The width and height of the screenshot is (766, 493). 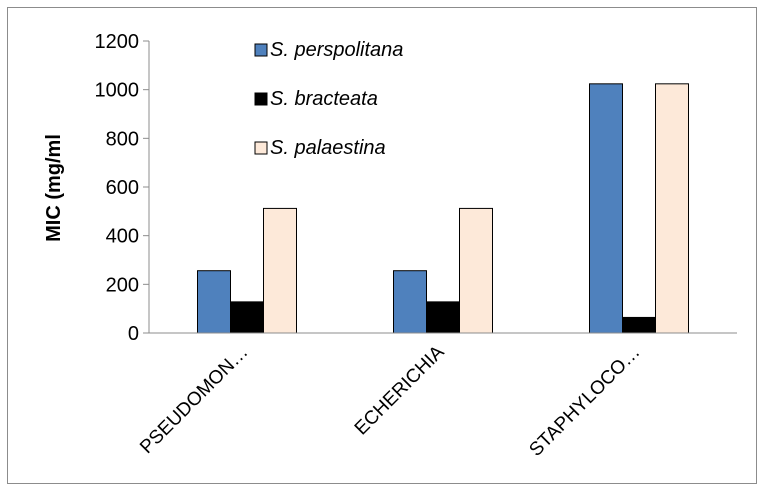 I want to click on y-tick-label: 200, so click(x=122, y=285).